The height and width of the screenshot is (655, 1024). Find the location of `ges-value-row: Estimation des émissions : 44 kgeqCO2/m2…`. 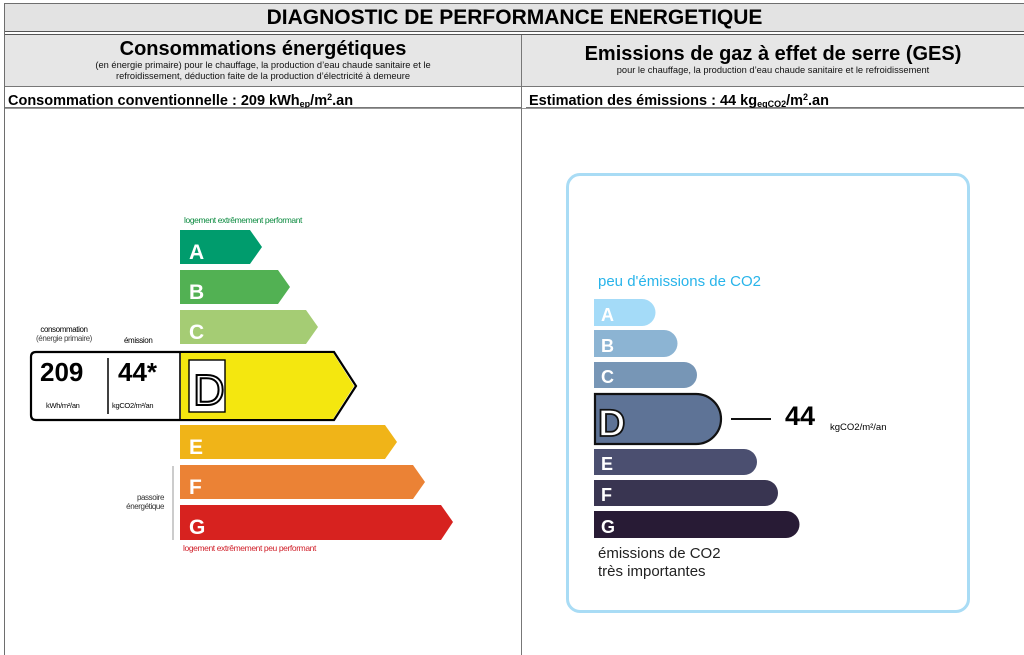

ges-value-row: Estimation des émissions : 44 kgeqCO2/m2… is located at coordinates (775, 98).